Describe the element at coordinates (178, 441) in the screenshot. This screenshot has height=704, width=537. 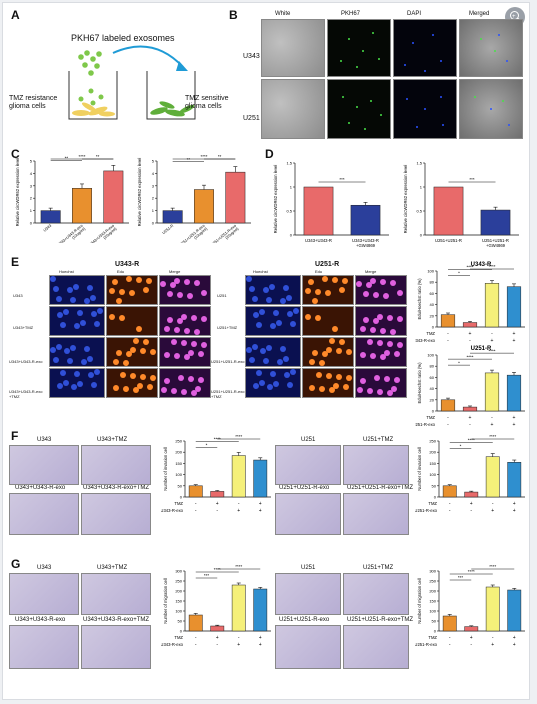
I see `y-tick-label: 250` at that location.